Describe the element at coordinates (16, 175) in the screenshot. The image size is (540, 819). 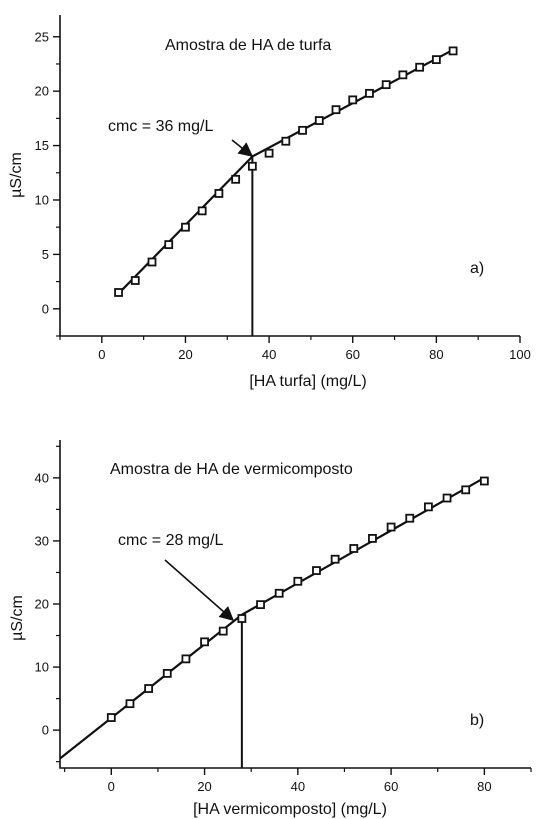
I see `panel-a-y-axis-title: µS/cm` at that location.